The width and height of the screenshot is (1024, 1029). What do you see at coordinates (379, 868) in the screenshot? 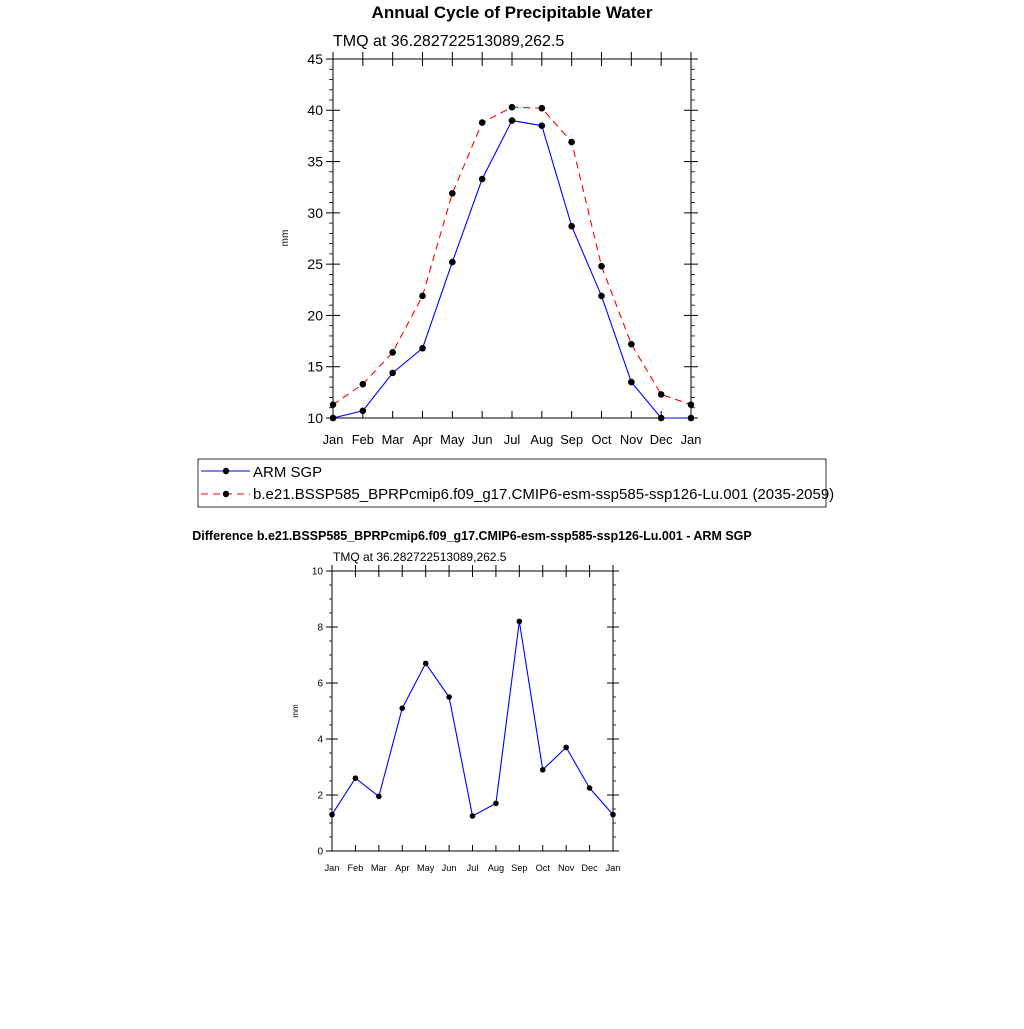
I see `chart2-xtick-label: Mar` at bounding box center [379, 868].